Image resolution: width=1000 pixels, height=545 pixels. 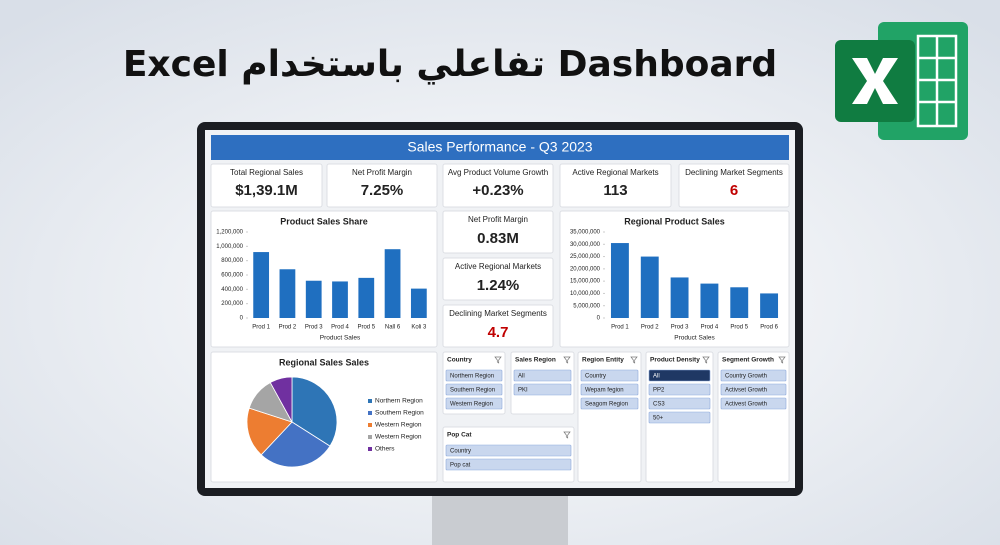 I want to click on slicer-title: Region Entity, so click(x=603, y=360).